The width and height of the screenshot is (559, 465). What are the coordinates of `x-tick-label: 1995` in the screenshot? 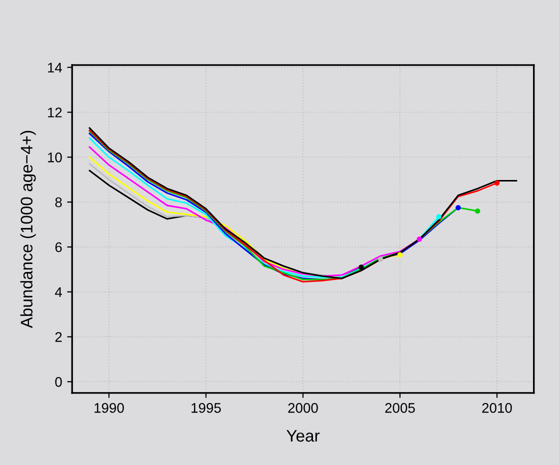 It's located at (206, 408).